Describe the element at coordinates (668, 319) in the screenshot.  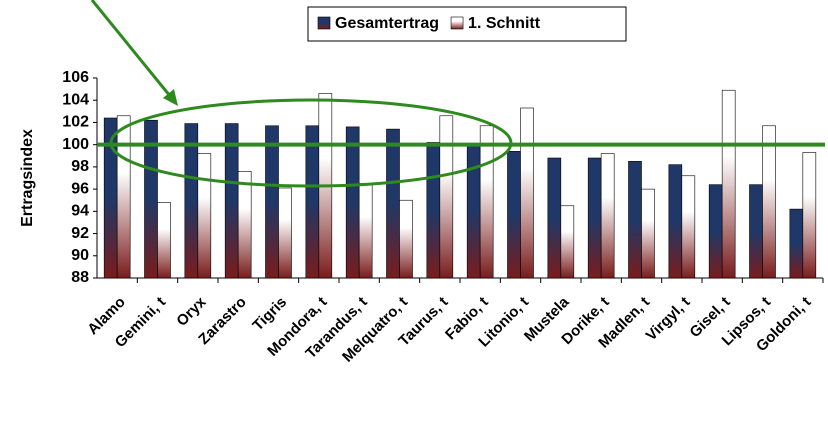
I see `x-tick-label: Virgyl, t` at that location.